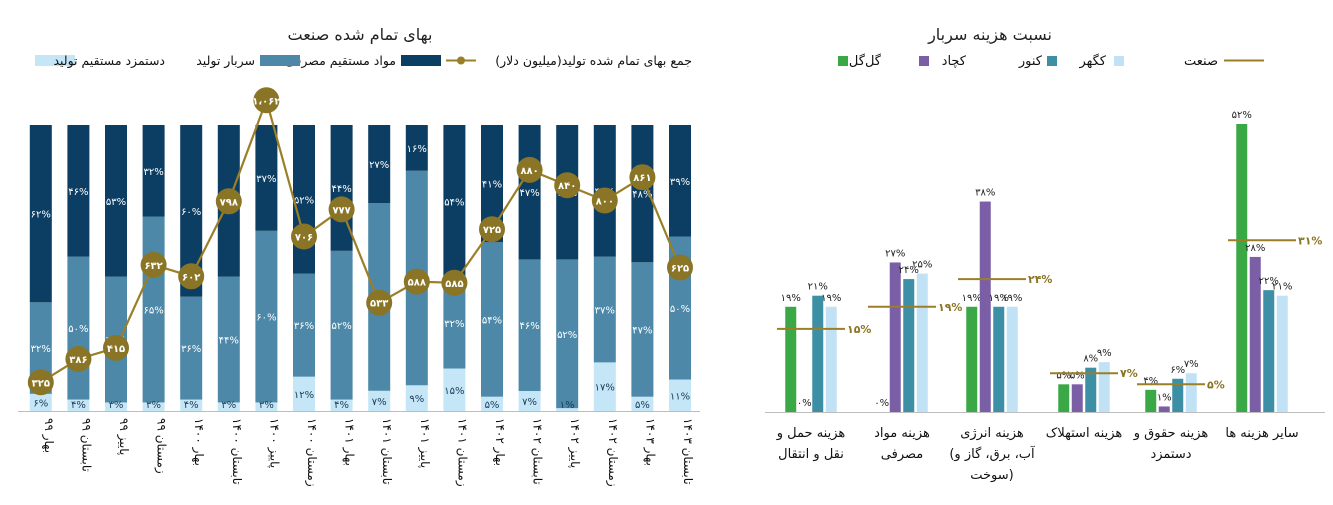 The image size is (1333, 505). Describe the element at coordinates (1310, 240) in the screenshot. I see `industry-label: ۳۱%` at that location.